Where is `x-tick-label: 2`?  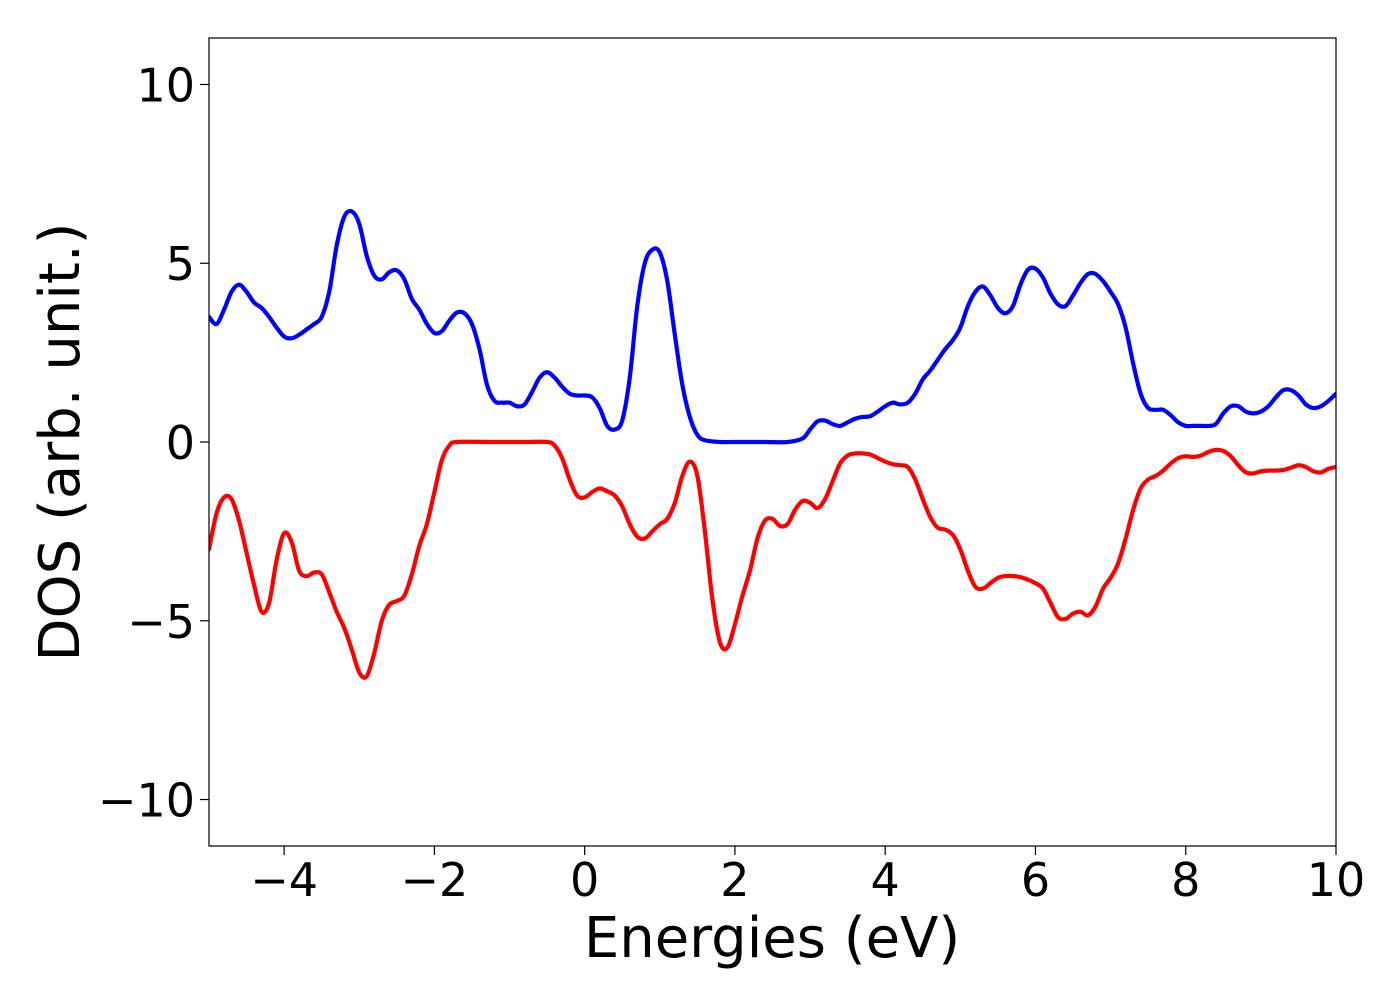
x-tick-label: 2 is located at coordinates (734, 880).